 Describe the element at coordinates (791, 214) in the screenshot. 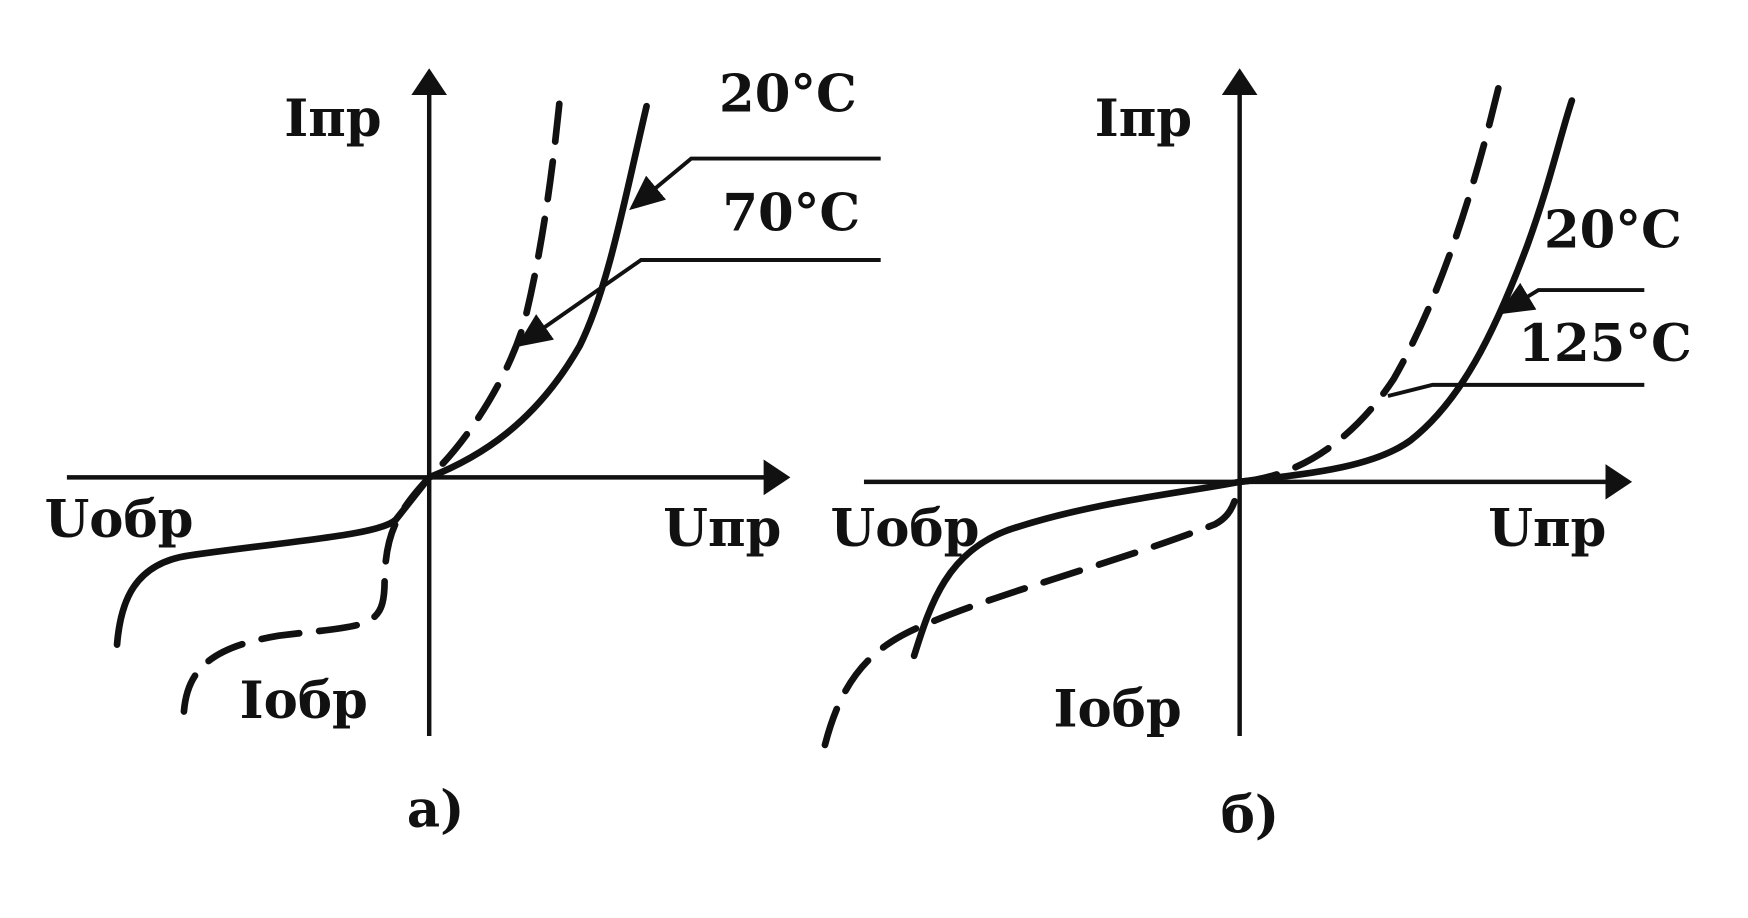

I see `curve-label: 70°C` at that location.